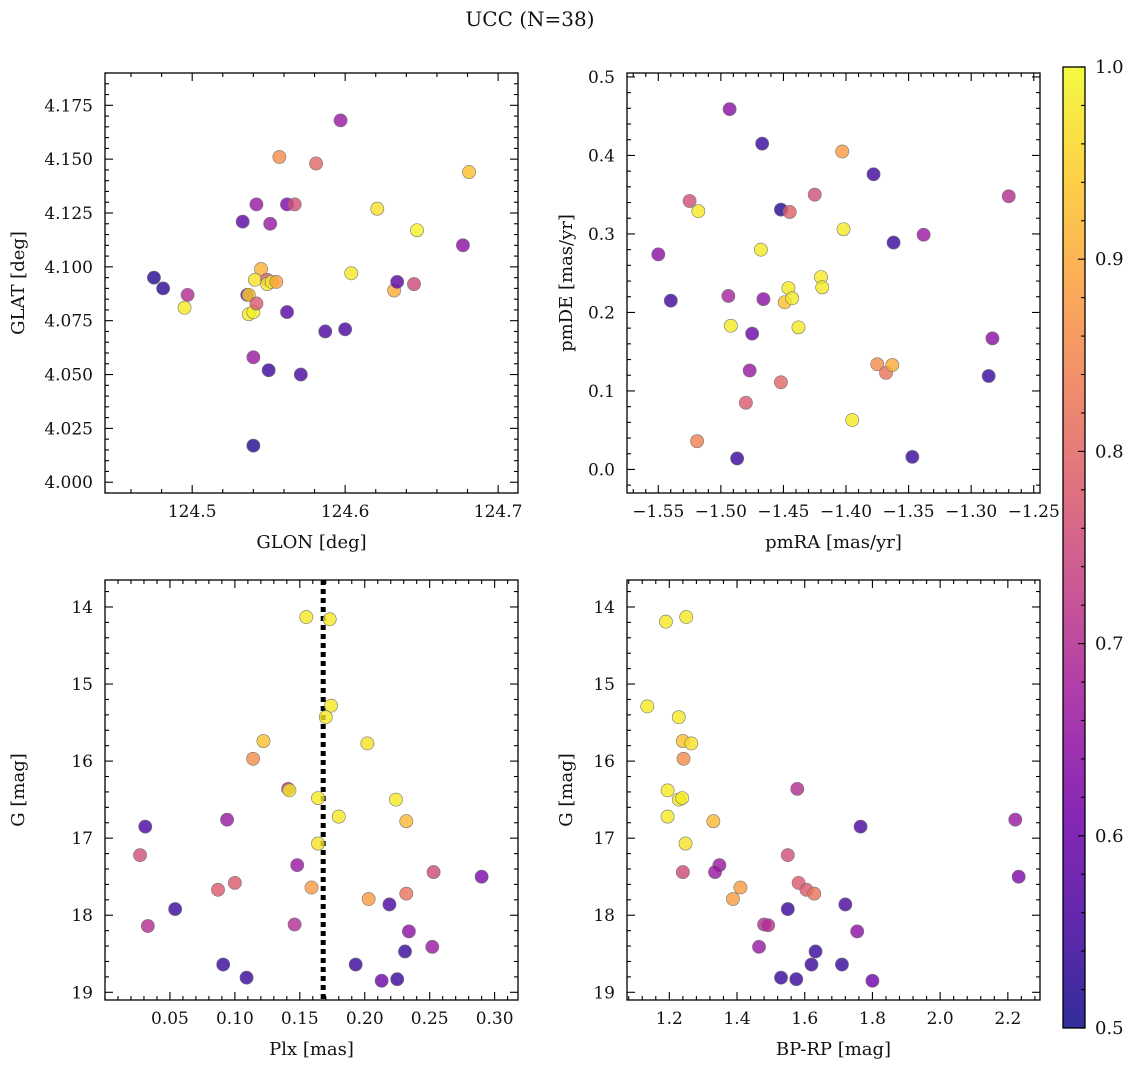  Describe the element at coordinates (68, 268) in the screenshot. I see `y-tick-label: 4.100` at that location.